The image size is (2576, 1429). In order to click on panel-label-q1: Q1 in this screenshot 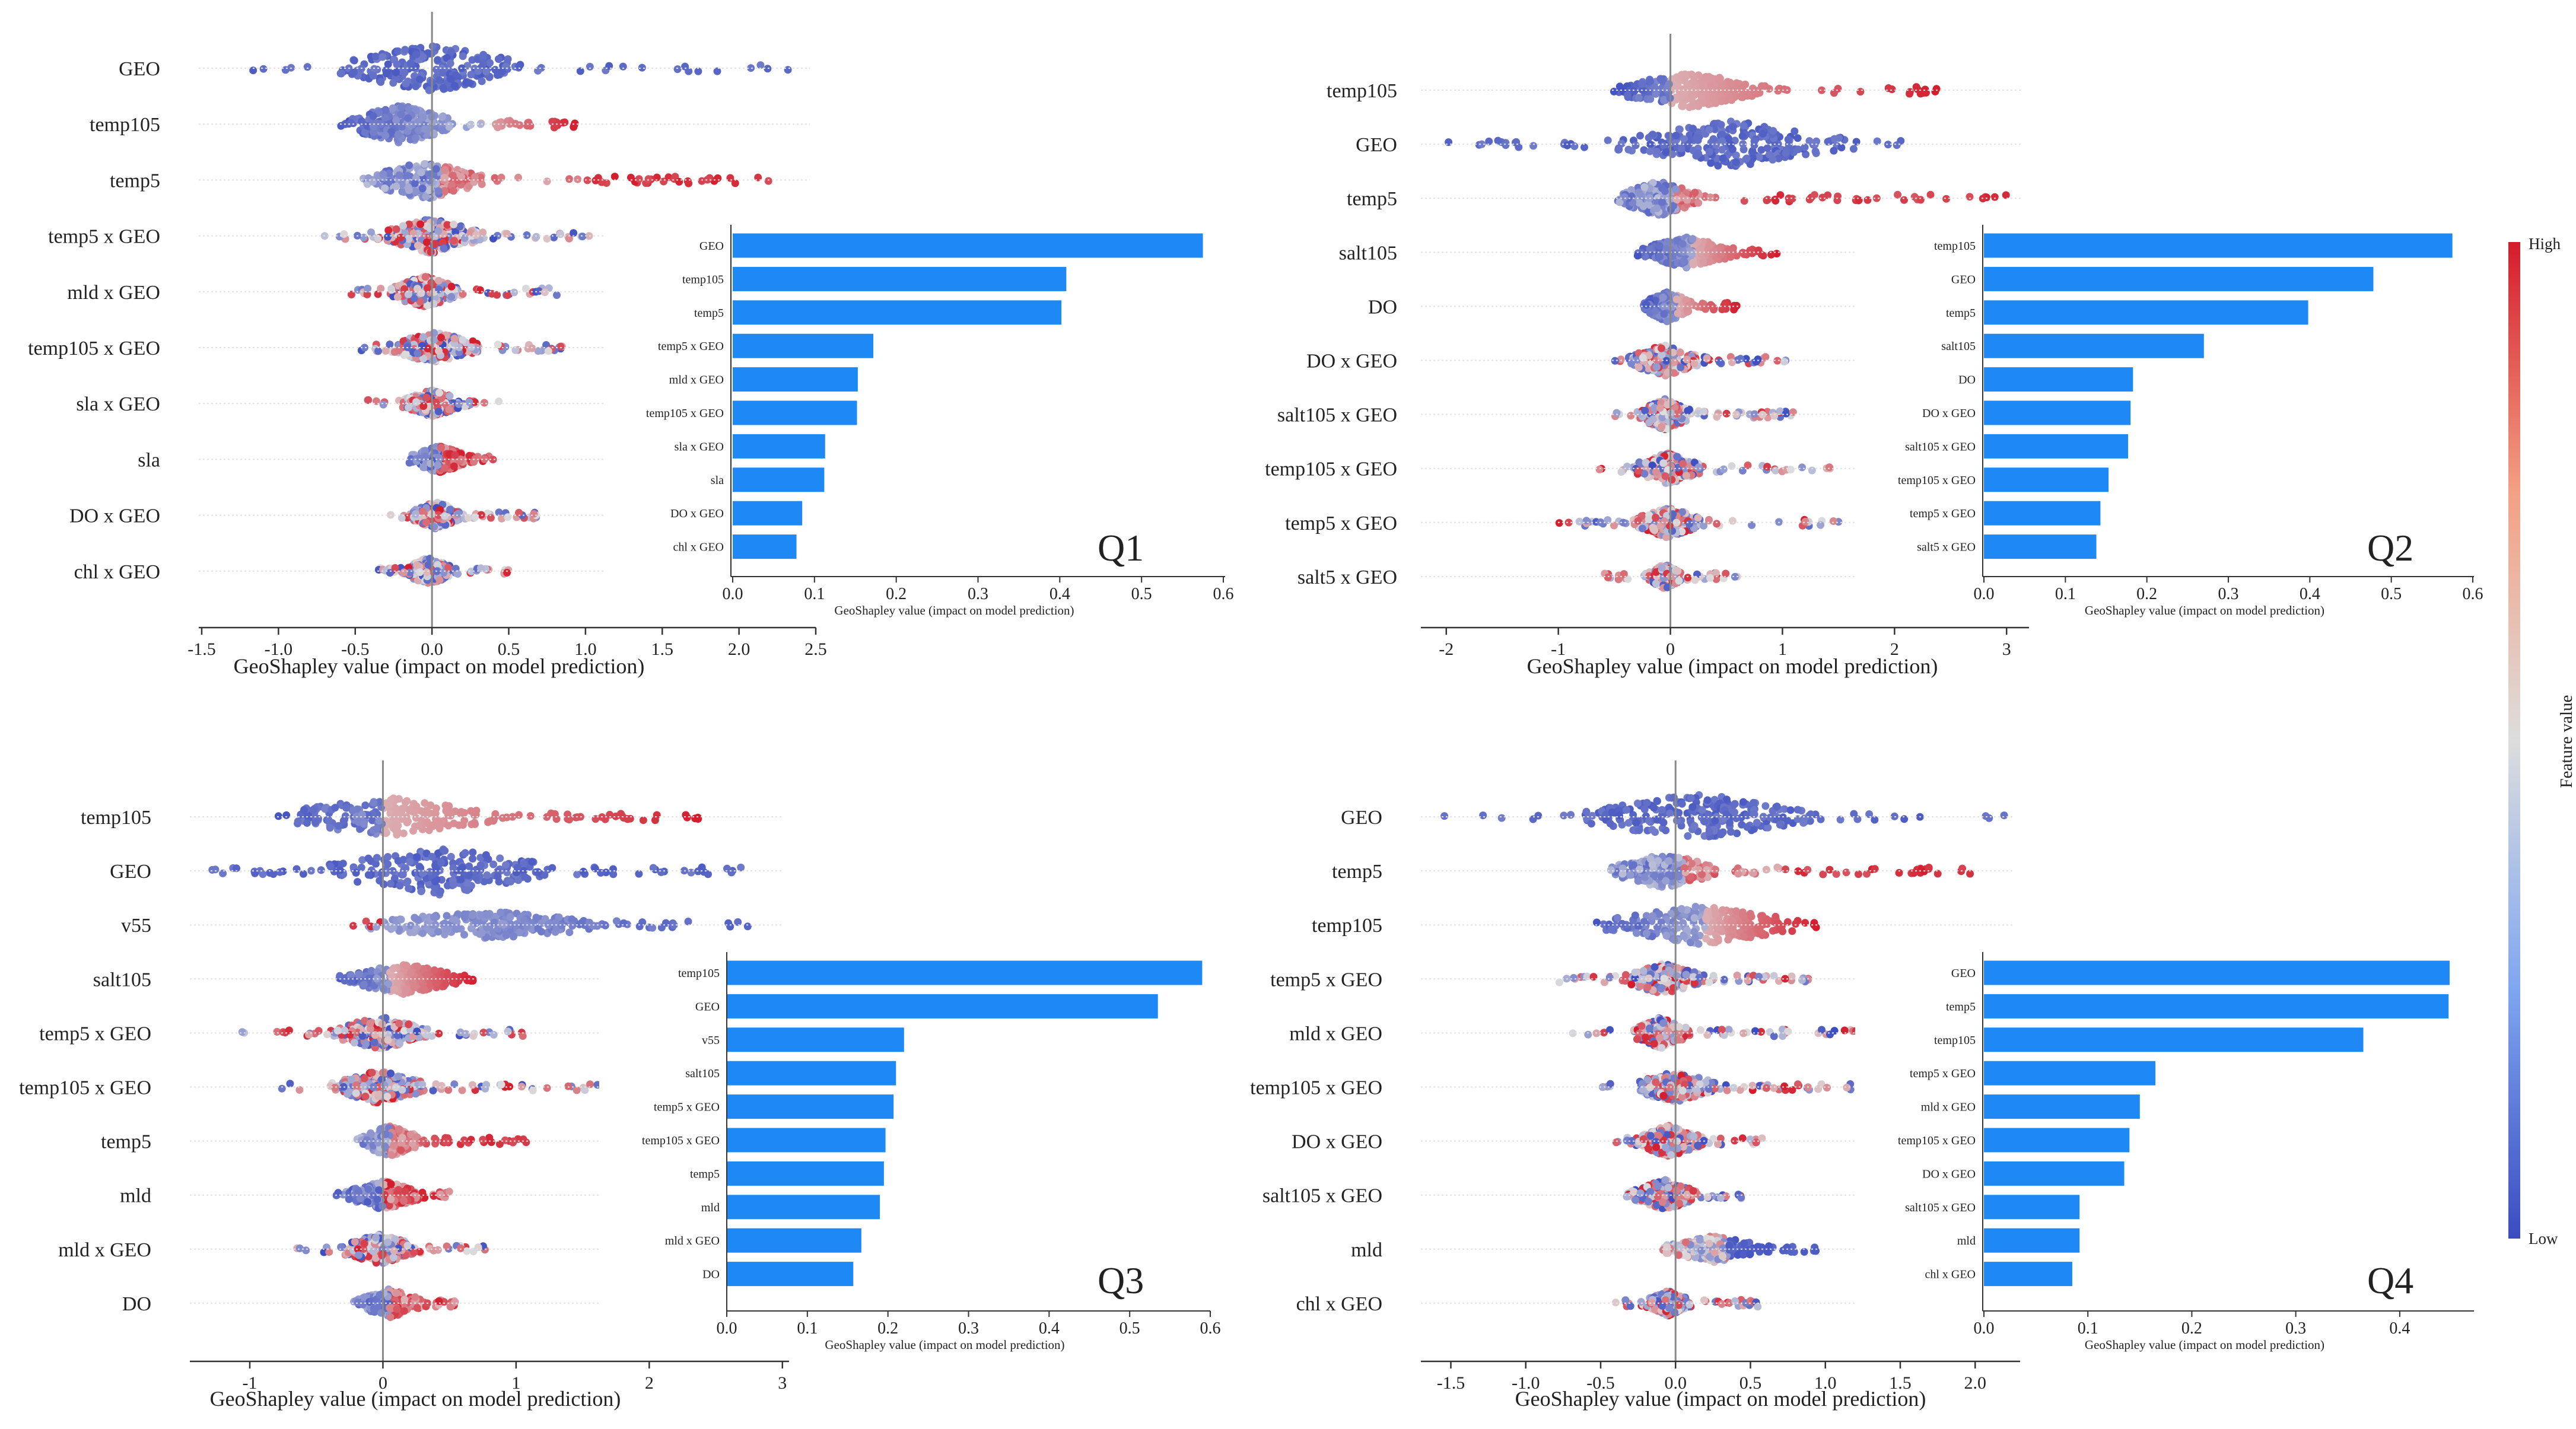, I will do `click(1121, 548)`.